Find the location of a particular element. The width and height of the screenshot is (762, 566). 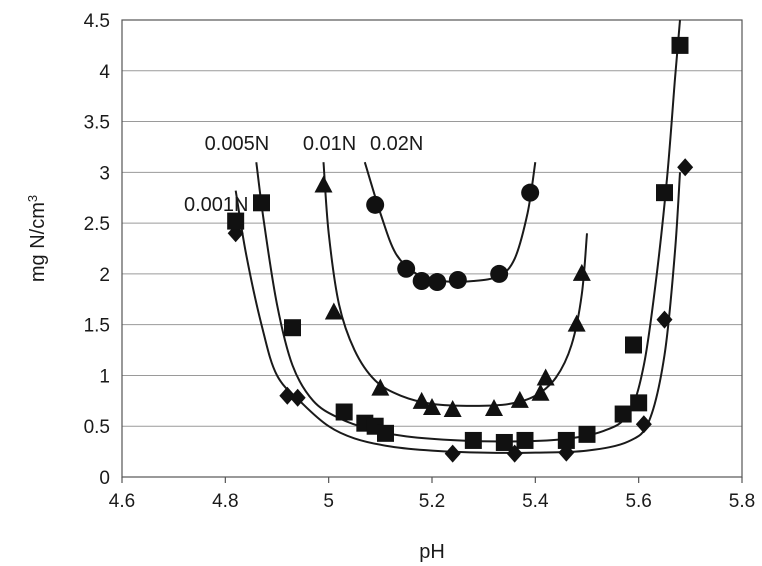

x-tick-label-2: 5 is located at coordinates (328, 501).